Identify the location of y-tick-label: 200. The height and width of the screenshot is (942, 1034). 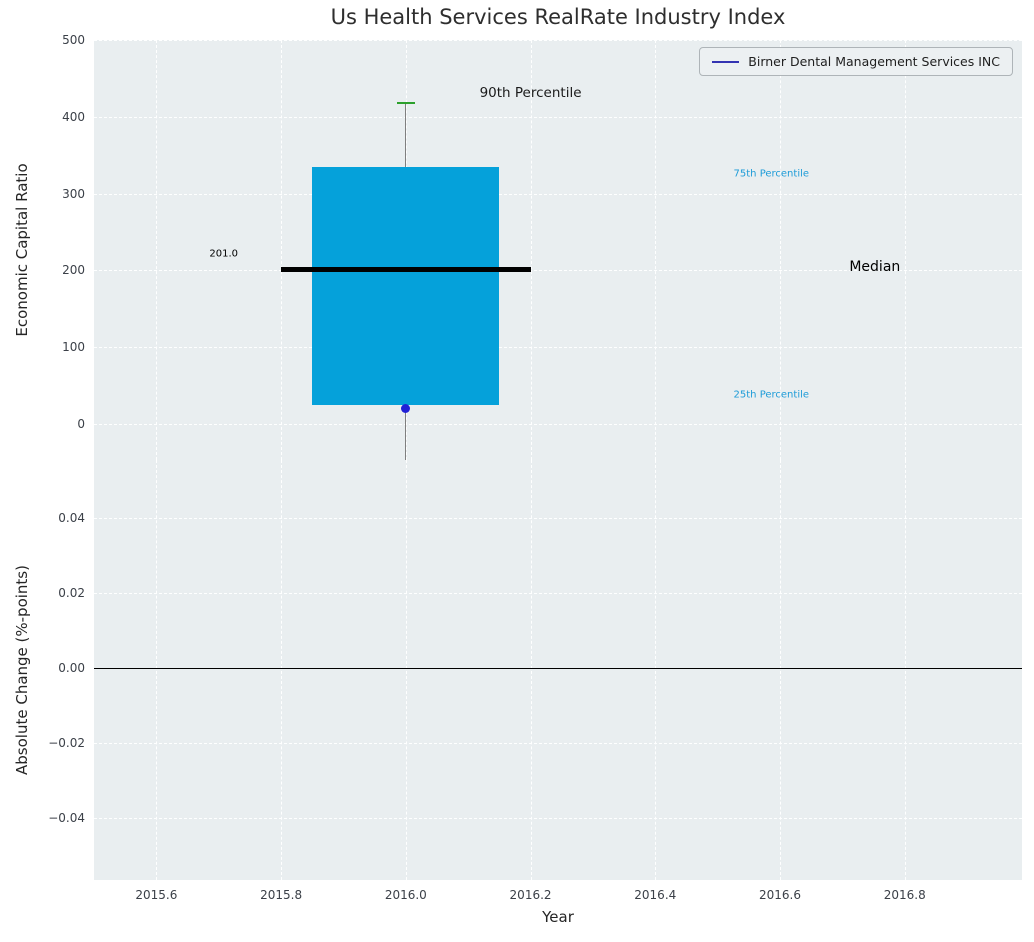
(73, 270).